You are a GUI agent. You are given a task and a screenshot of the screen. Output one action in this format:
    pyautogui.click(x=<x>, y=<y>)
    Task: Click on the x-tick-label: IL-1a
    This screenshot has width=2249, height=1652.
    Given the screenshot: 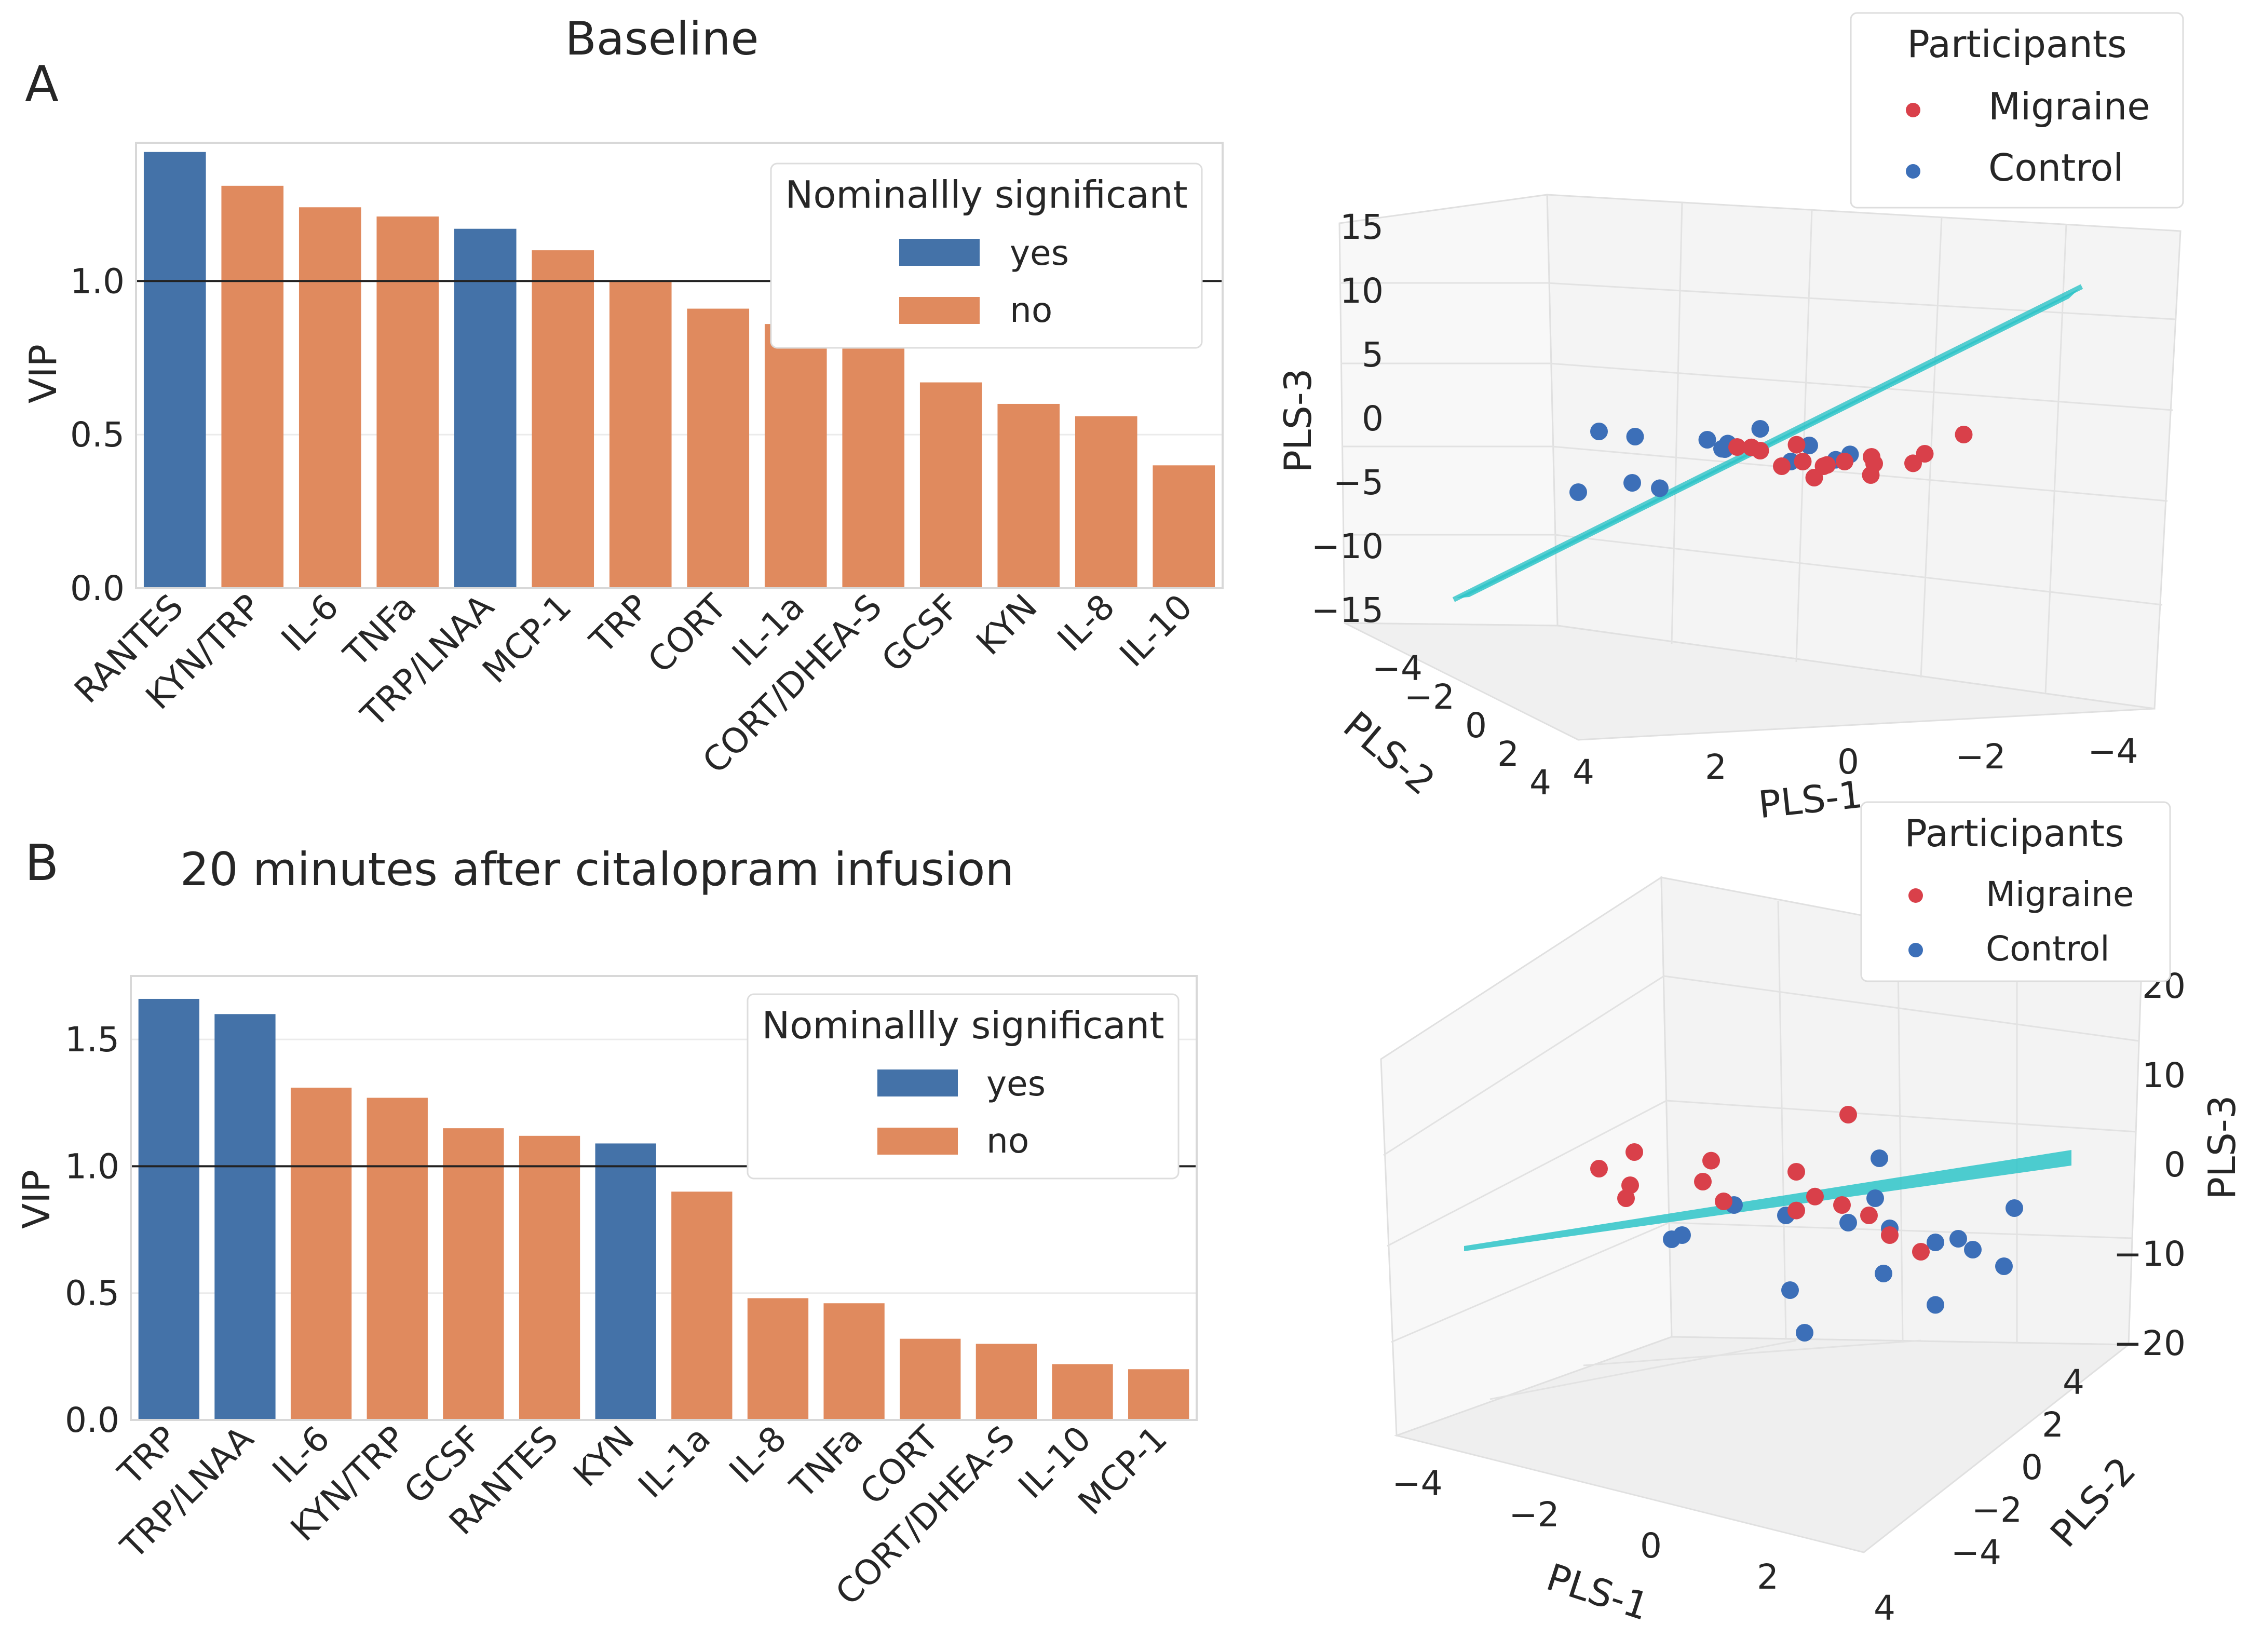 What is the action you would take?
    pyautogui.click(x=675, y=1462)
    